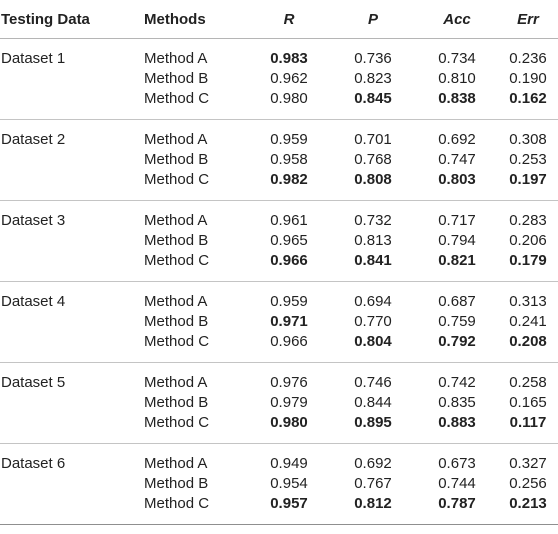 This screenshot has width=558, height=534. Describe the element at coordinates (373, 78) in the screenshot. I see `value-p: 0.823` at that location.